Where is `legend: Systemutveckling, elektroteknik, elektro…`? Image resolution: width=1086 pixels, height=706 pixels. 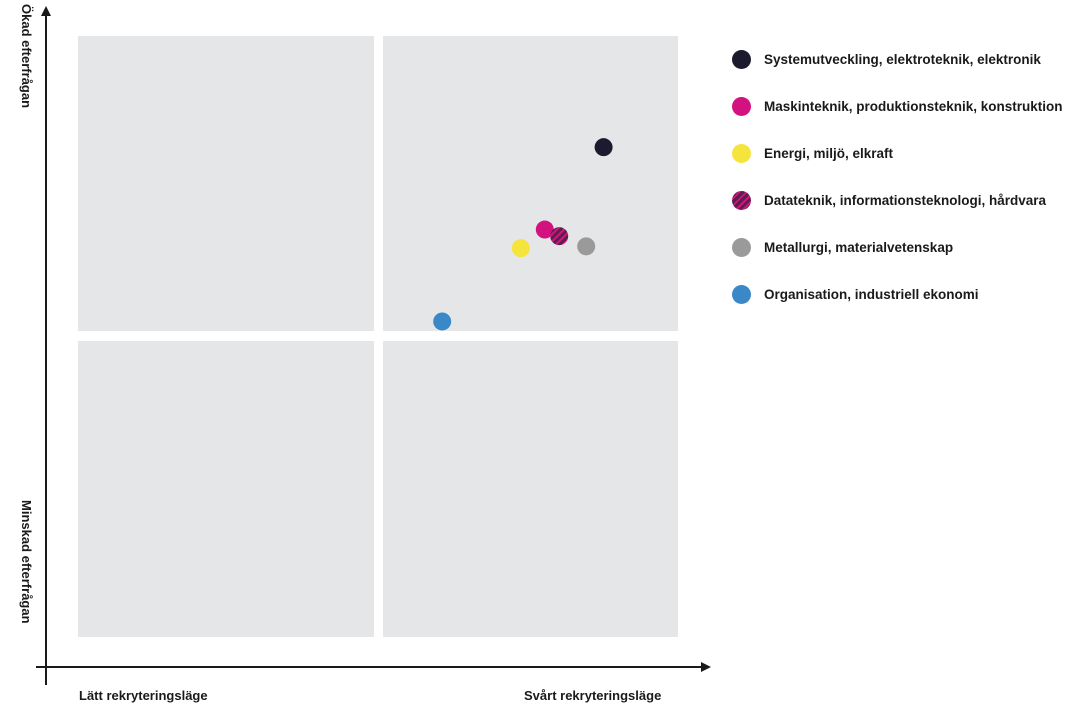
legend: Systemutveckling, elektroteknik, elektro… is located at coordinates (907, 177).